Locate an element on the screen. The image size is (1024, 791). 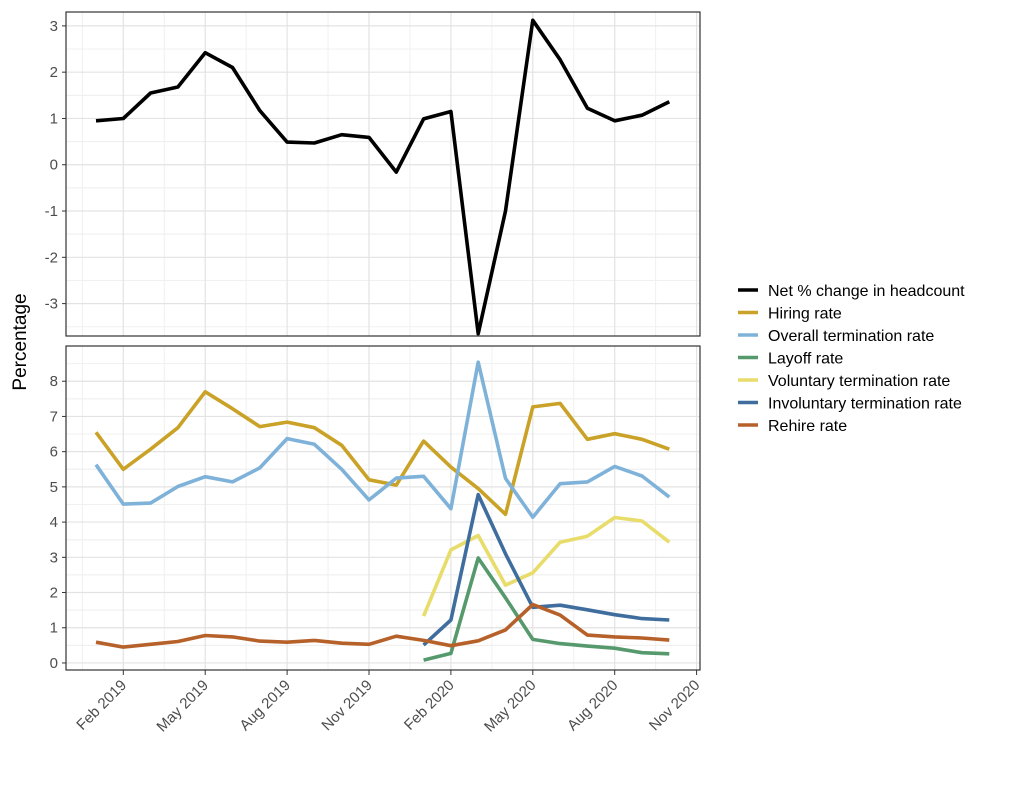
y-tick-label: 8 is located at coordinates (54, 381).